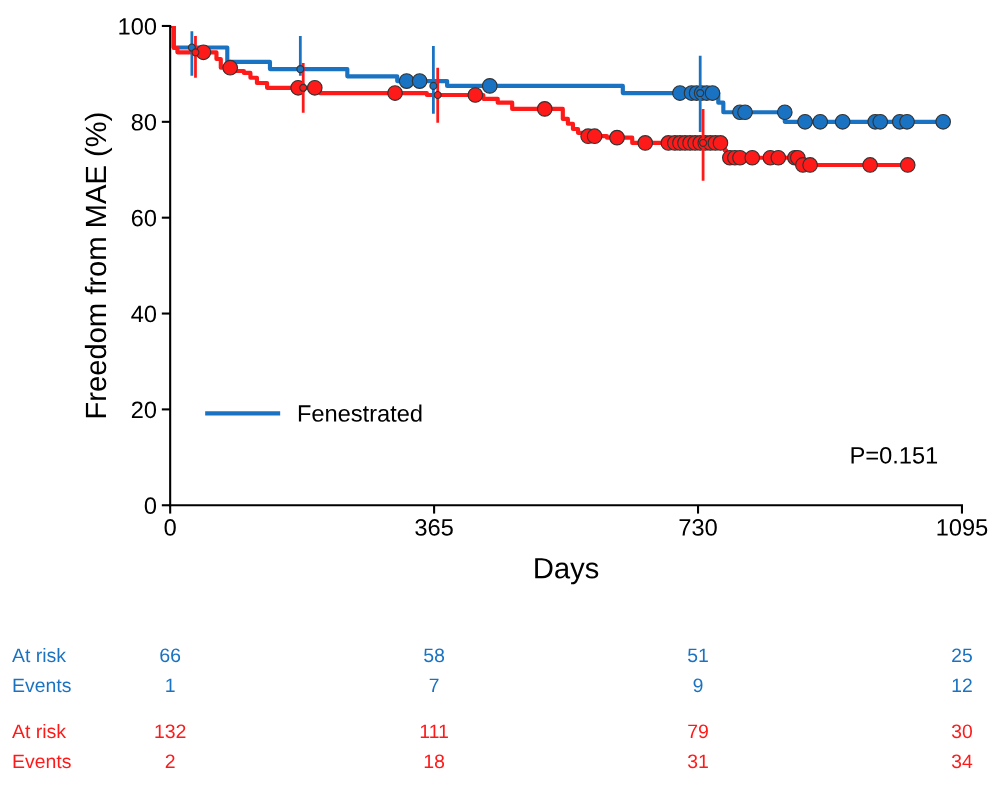 The width and height of the screenshot is (1001, 787). Describe the element at coordinates (962, 731) in the screenshot. I see `text: 30` at that location.